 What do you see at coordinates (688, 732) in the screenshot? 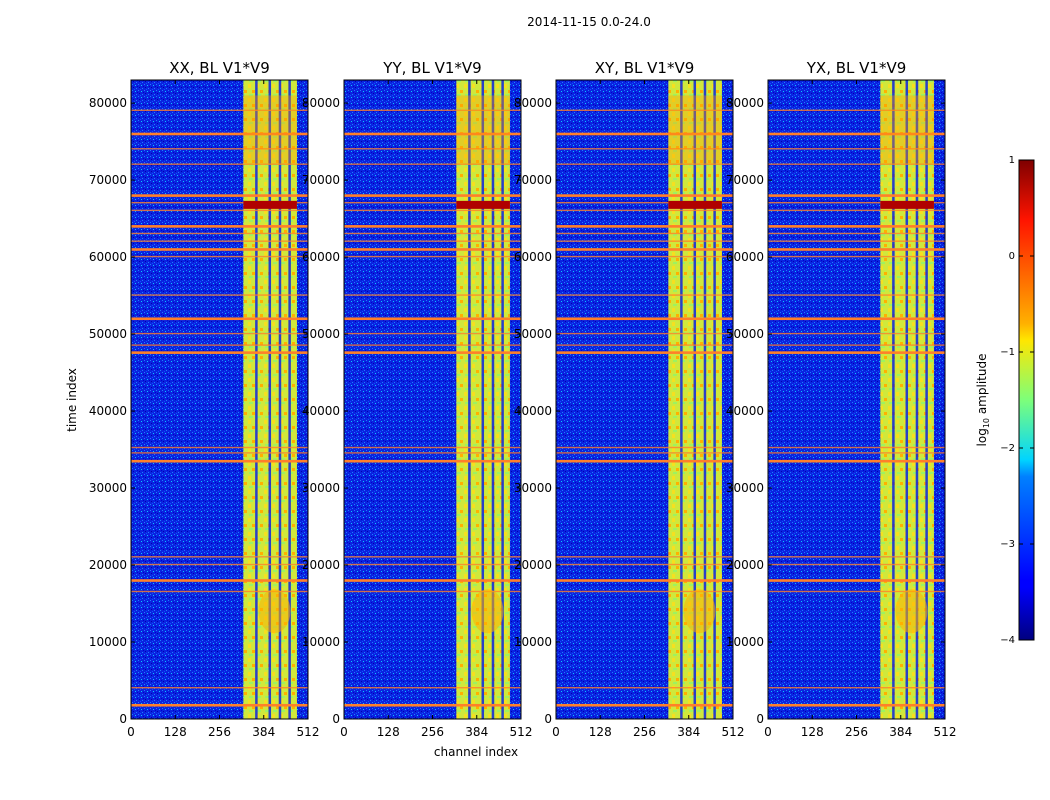
I see `x-tick-label: 384` at bounding box center [688, 732].